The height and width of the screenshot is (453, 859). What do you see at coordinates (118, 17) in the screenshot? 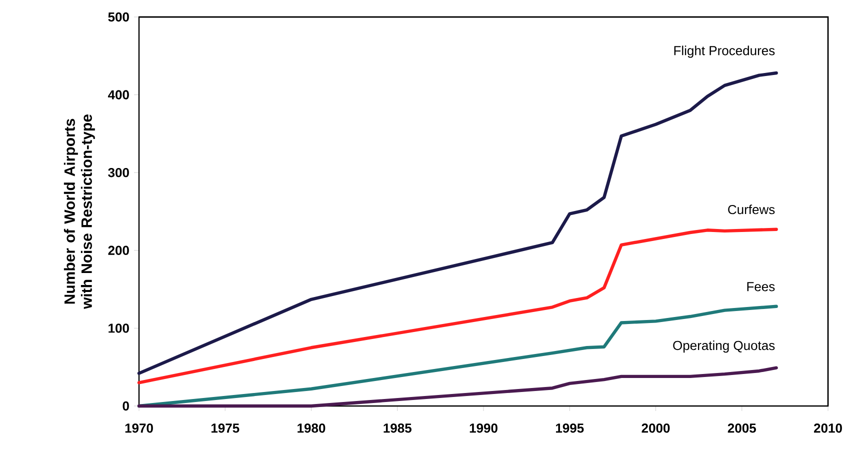
I see `y-tick-label: 500` at bounding box center [118, 17].